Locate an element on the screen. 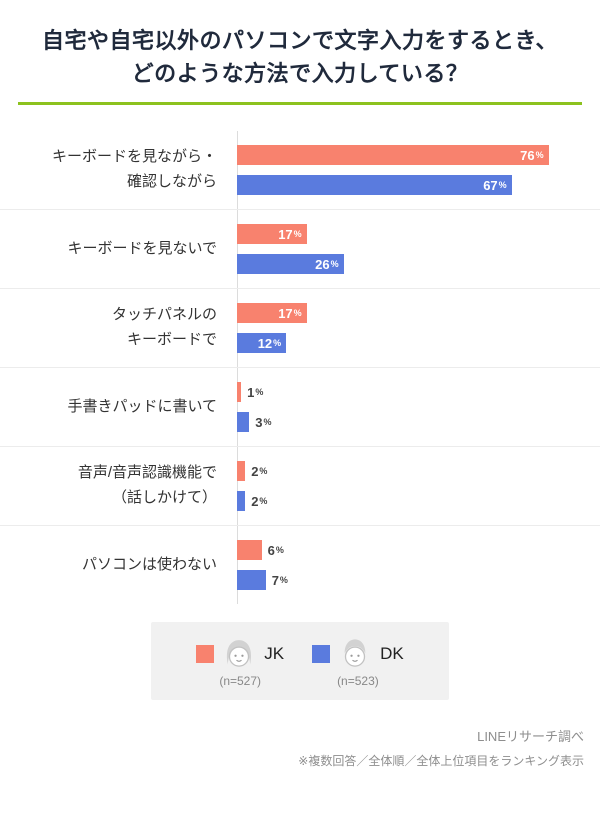 The image size is (600, 813). dk-bar: 7% is located at coordinates (262, 580).